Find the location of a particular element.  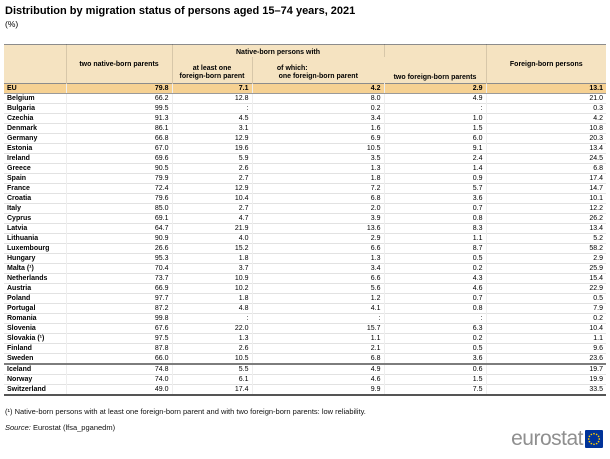

table-row: Cyprus 69.1 4.7 3.9 0.8 26.2 is located at coordinates (305, 218).